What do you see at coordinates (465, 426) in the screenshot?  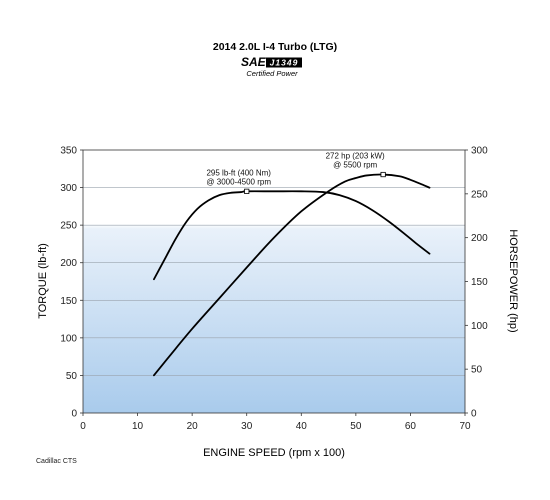 I see `x-tick-label: 70` at bounding box center [465, 426].